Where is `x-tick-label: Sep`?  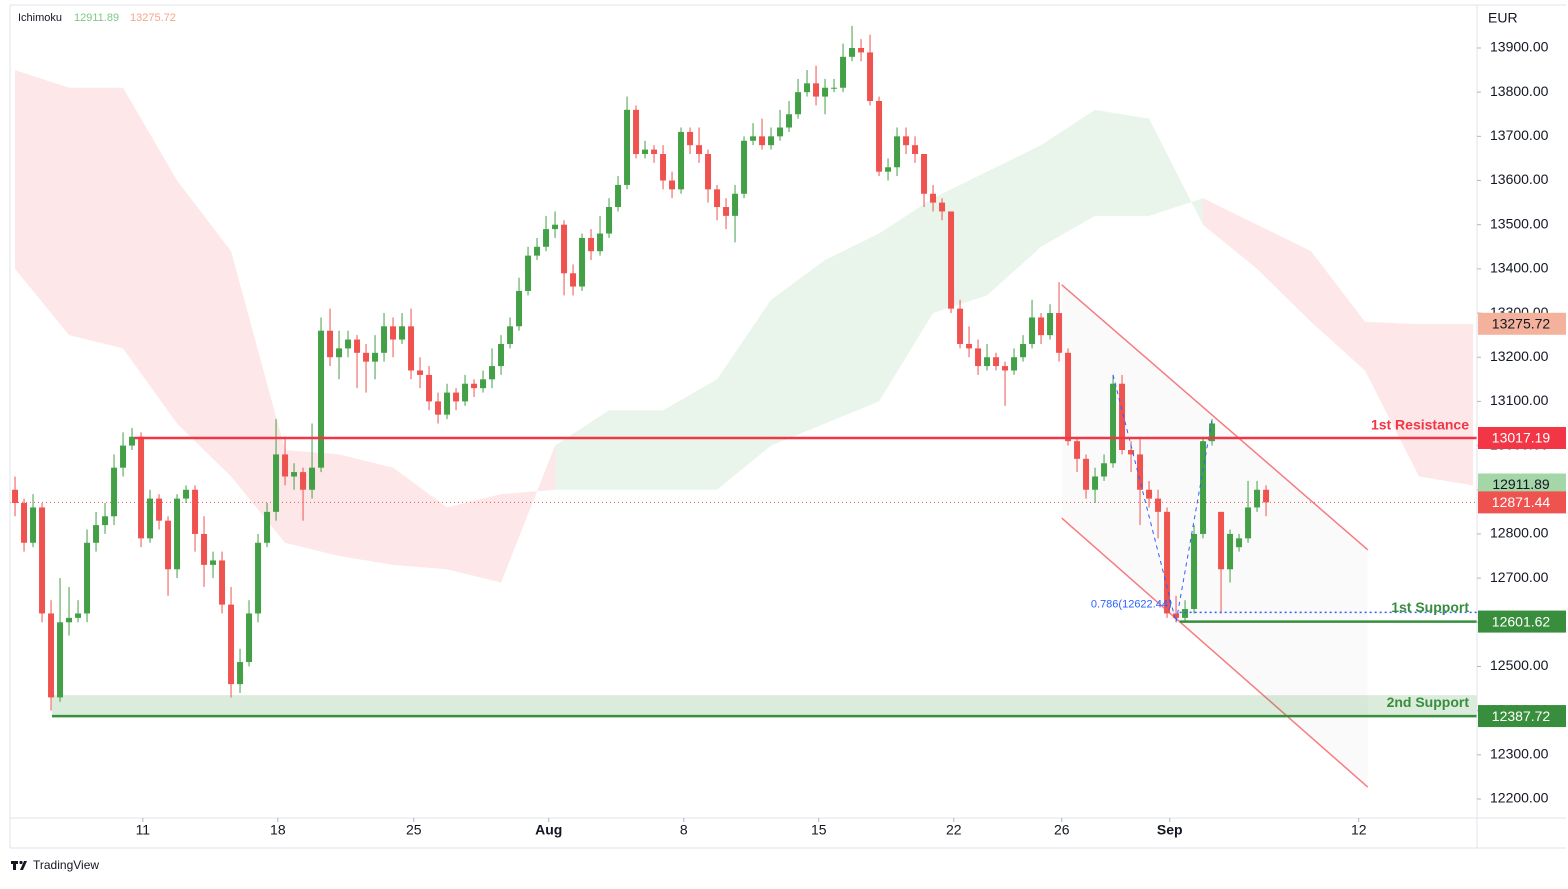
x-tick-label: Sep is located at coordinates (1170, 830).